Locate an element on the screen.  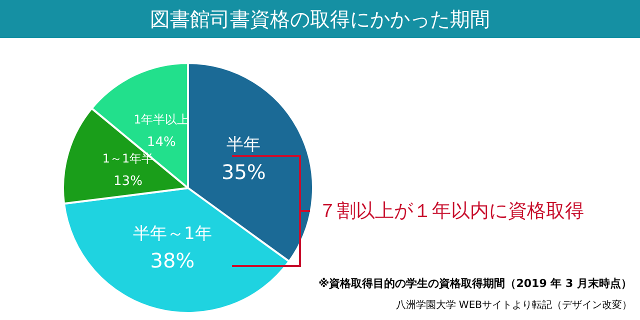
slice-label: 半年 is located at coordinates (243, 145).